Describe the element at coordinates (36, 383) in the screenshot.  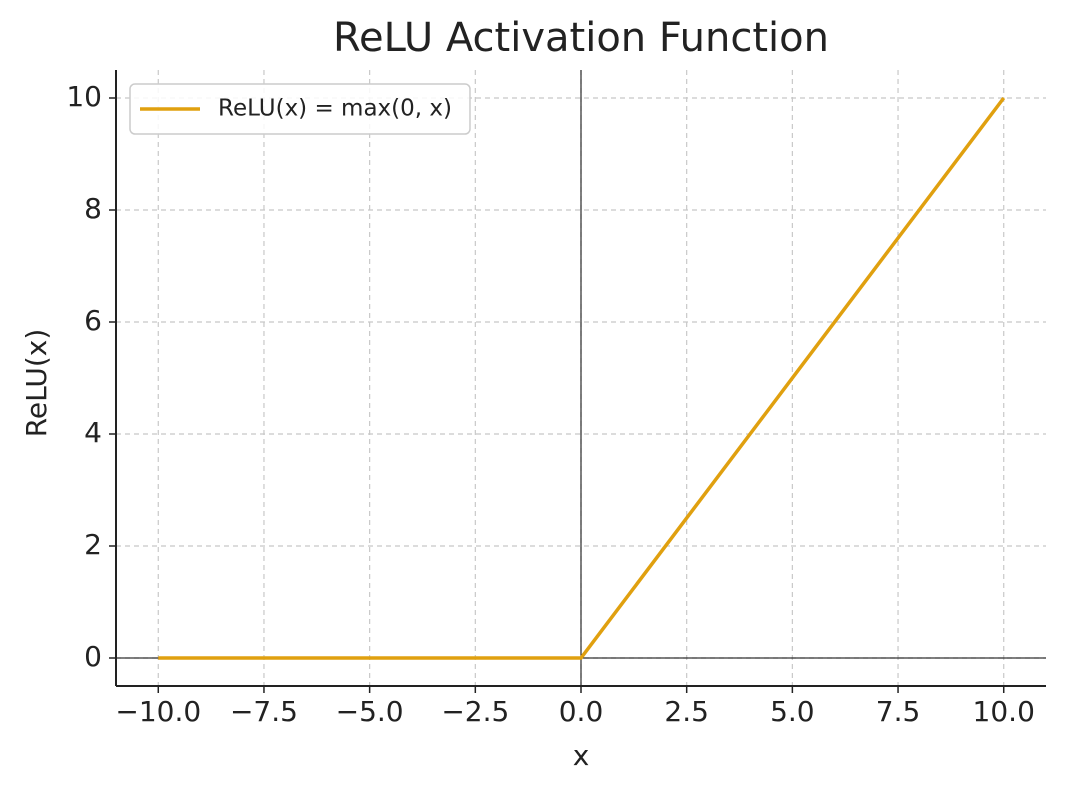
I see `y-axis-label: ReLU(x)` at that location.